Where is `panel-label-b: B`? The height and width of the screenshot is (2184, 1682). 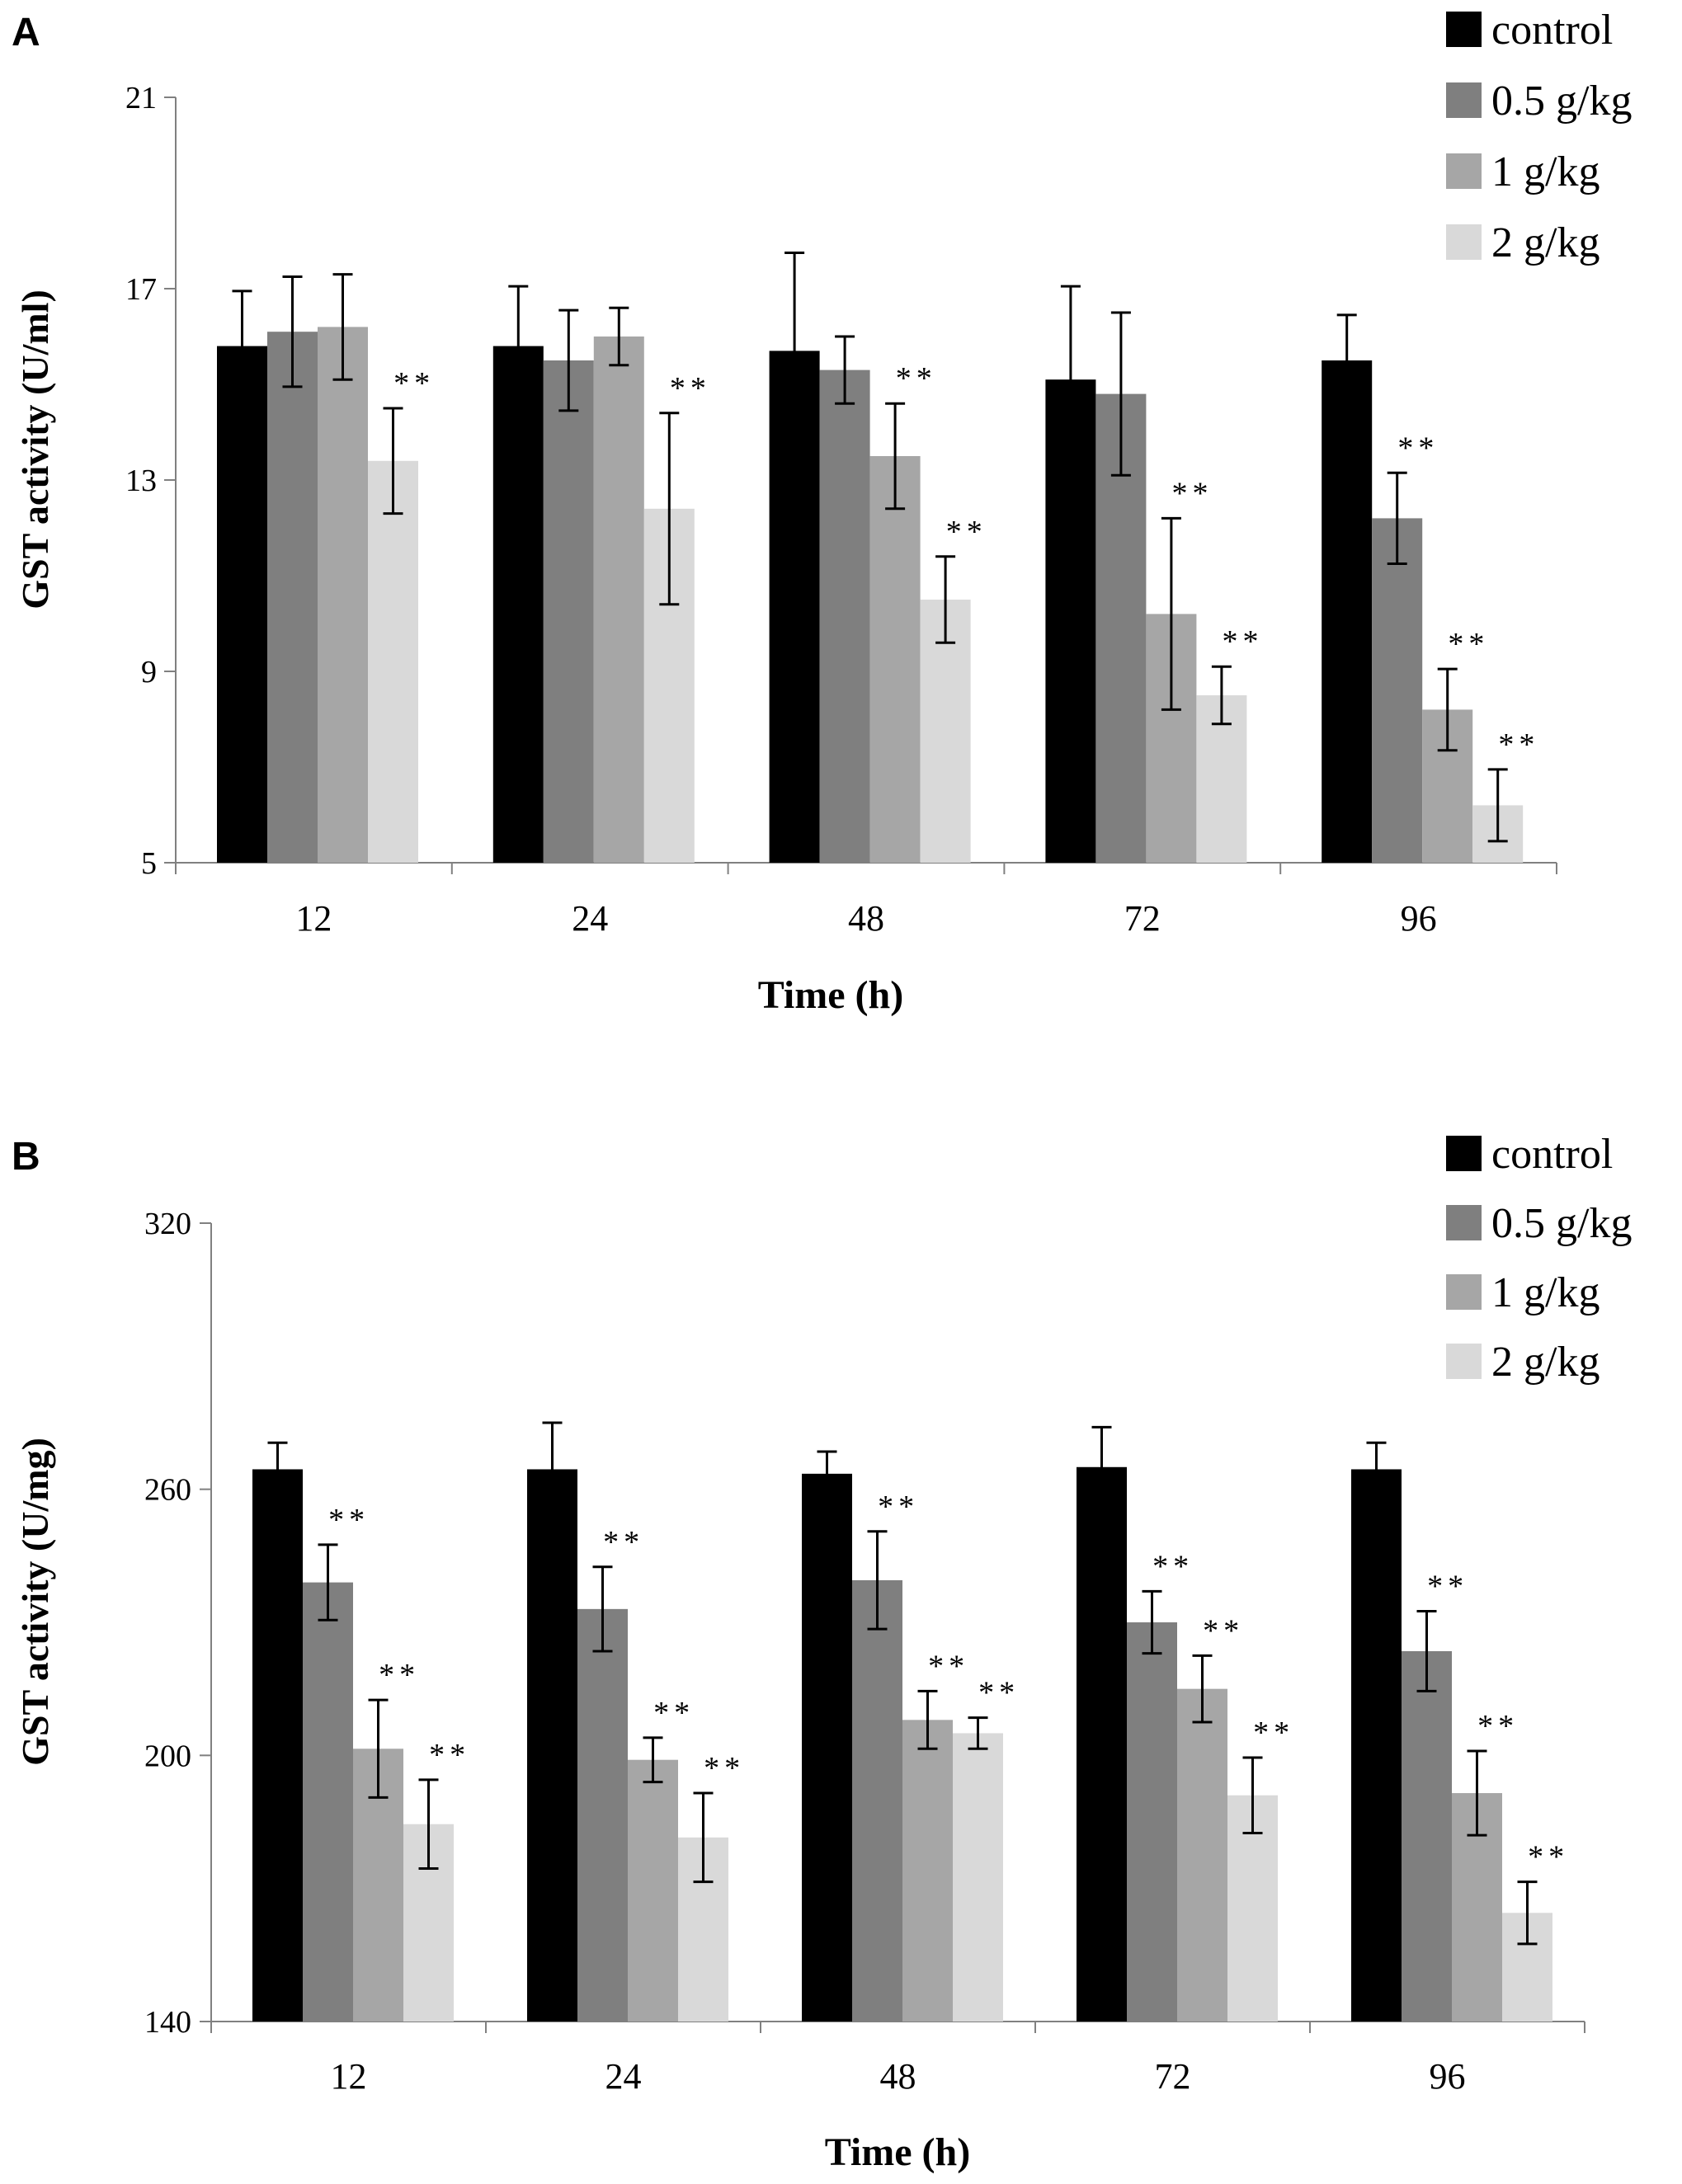
panel-label-b: B is located at coordinates (26, 1157).